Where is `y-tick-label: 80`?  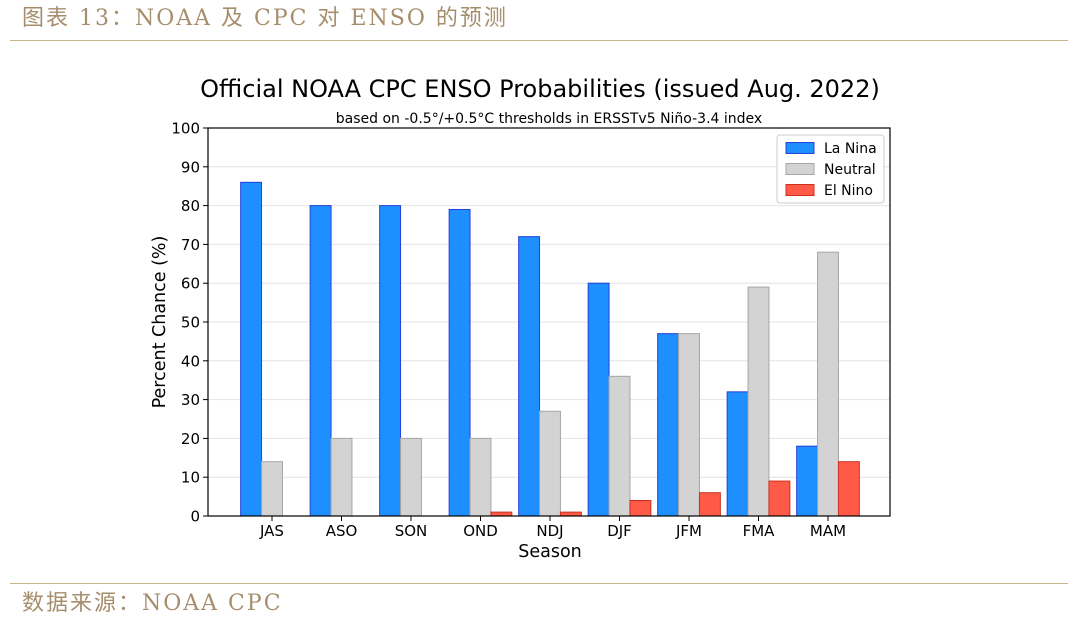
y-tick-label: 80 is located at coordinates (190, 206).